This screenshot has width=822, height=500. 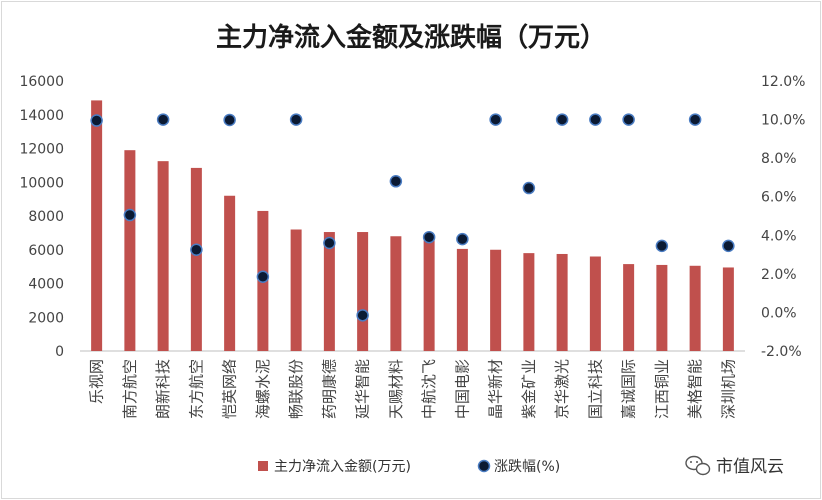 I want to click on category-label: 乐视网, so click(x=97, y=381).